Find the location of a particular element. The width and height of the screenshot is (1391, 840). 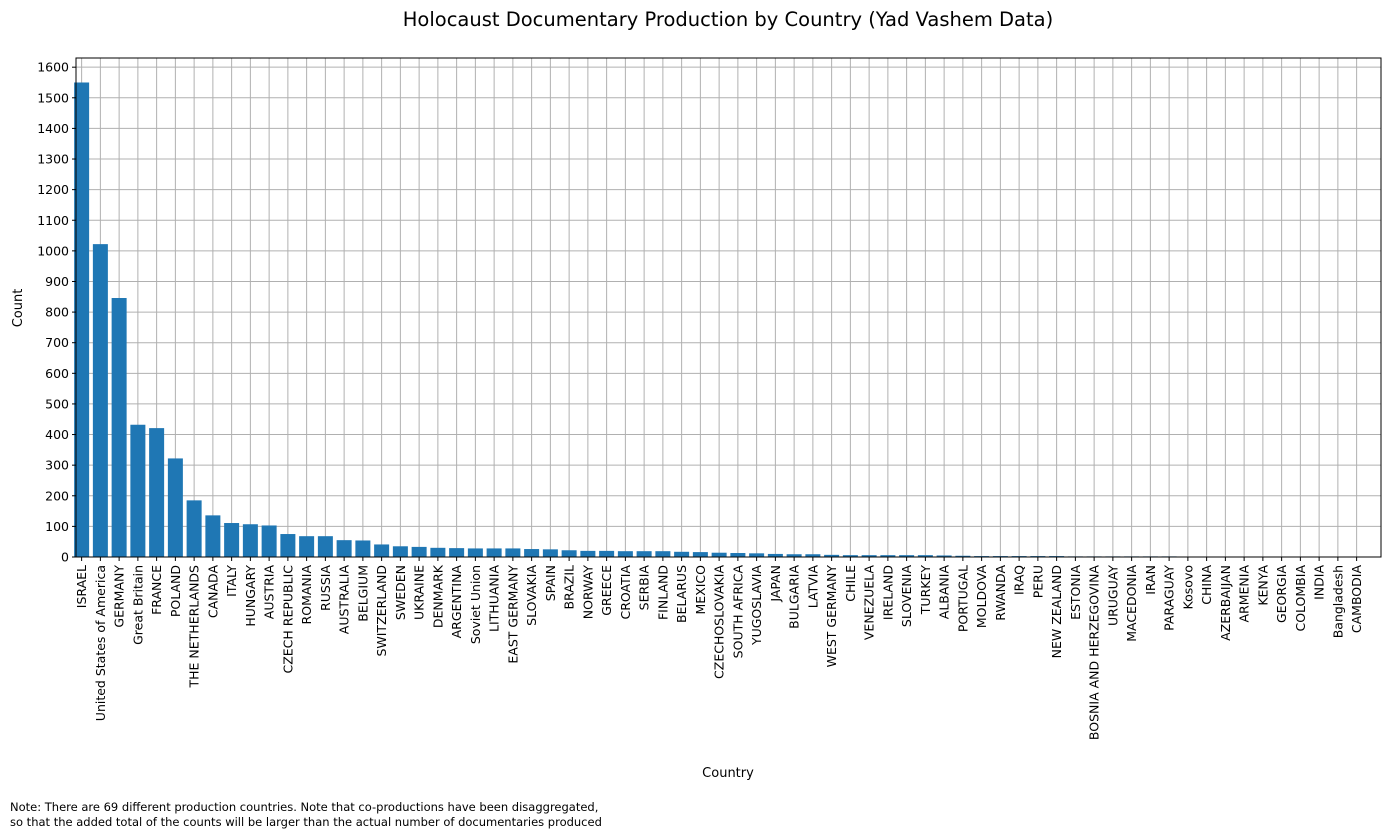

x-tick-label: KENYA is located at coordinates (1262, 585).